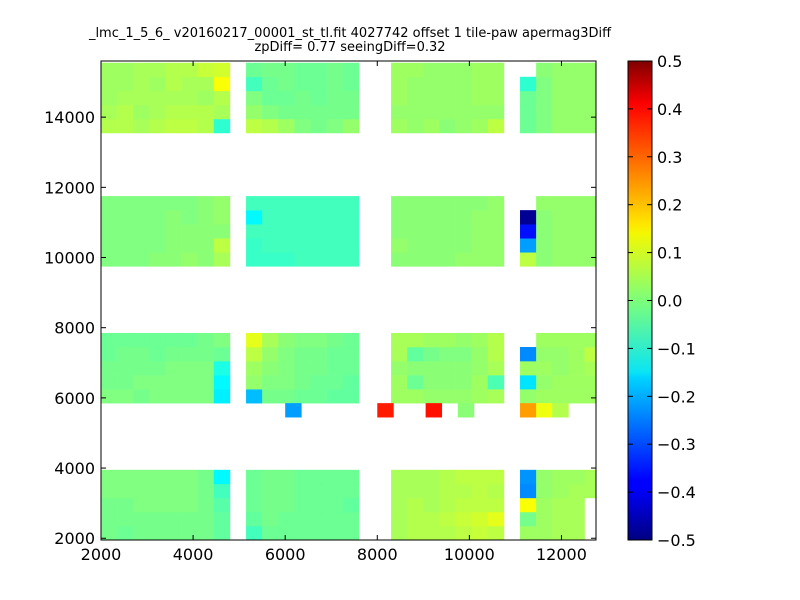 Image resolution: width=800 pixels, height=600 pixels. What do you see at coordinates (74, 468) in the screenshot?
I see `y-tick-label: 4000` at bounding box center [74, 468].